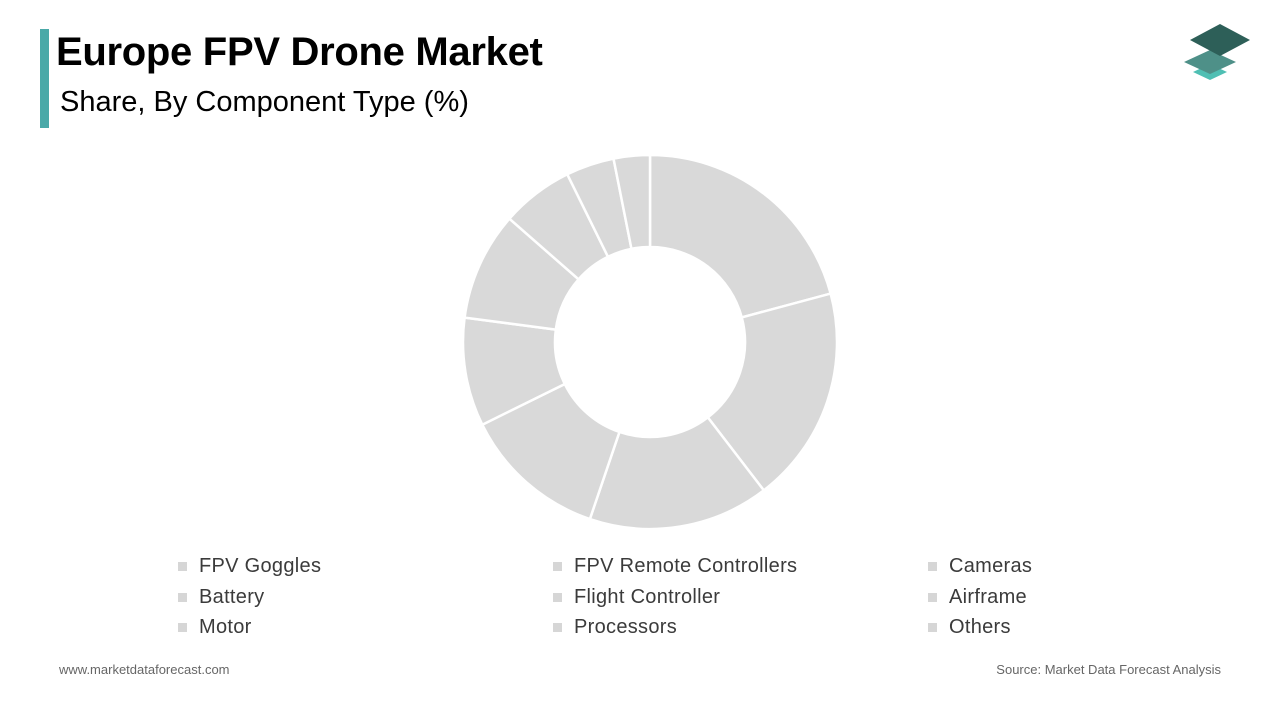 The height and width of the screenshot is (720, 1280). What do you see at coordinates (740, 236) in the screenshot?
I see `donut-slice-fpv-goggles` at bounding box center [740, 236].